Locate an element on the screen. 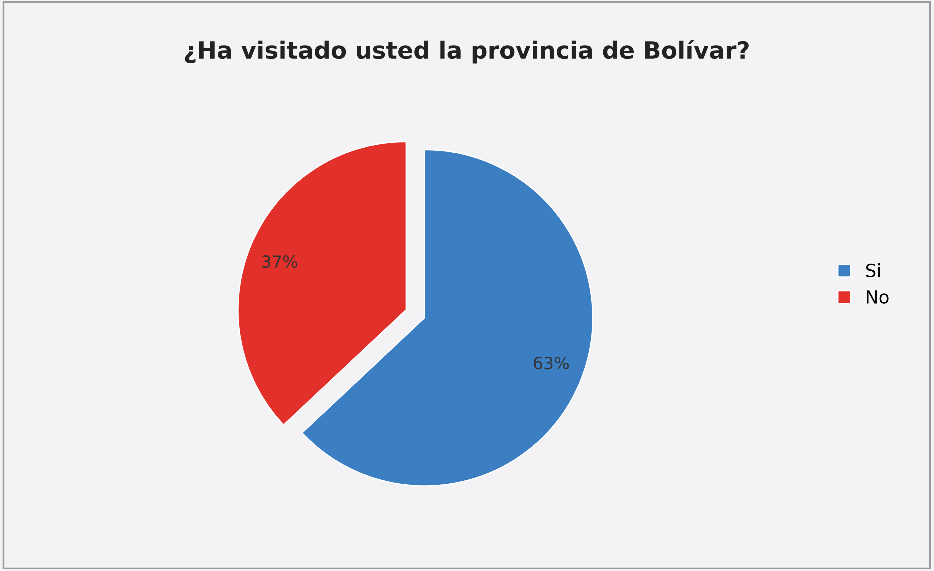 This screenshot has width=934, height=571. chart-title: ¿Ha visitado usted la provincia de Bolívar? is located at coordinates (467, 52).